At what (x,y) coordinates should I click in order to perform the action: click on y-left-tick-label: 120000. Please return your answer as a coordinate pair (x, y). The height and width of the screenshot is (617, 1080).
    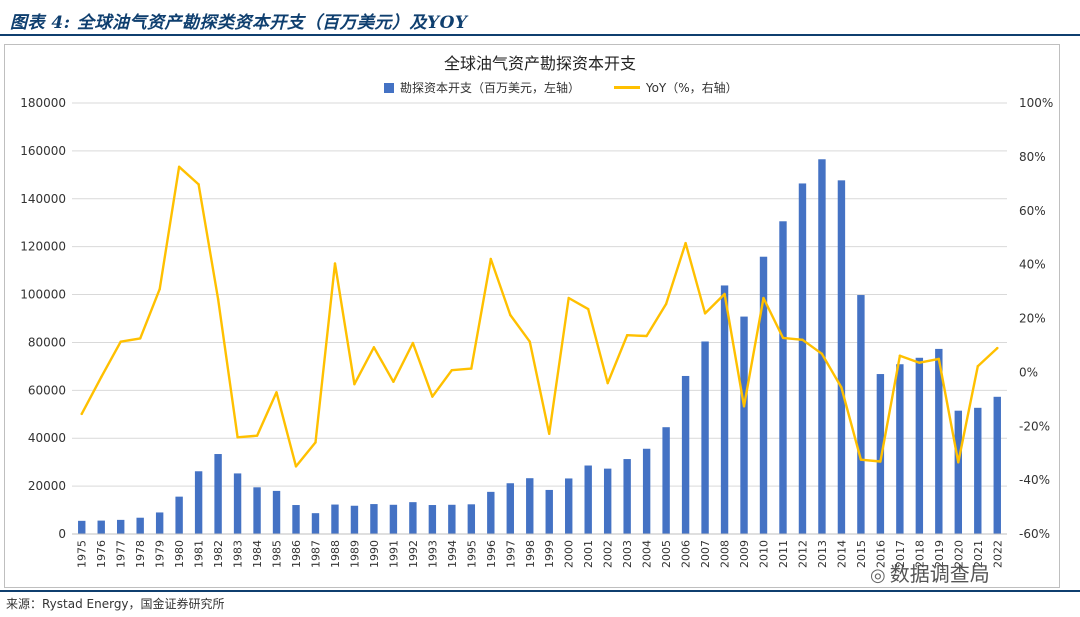
    Looking at the image, I should click on (43, 247).